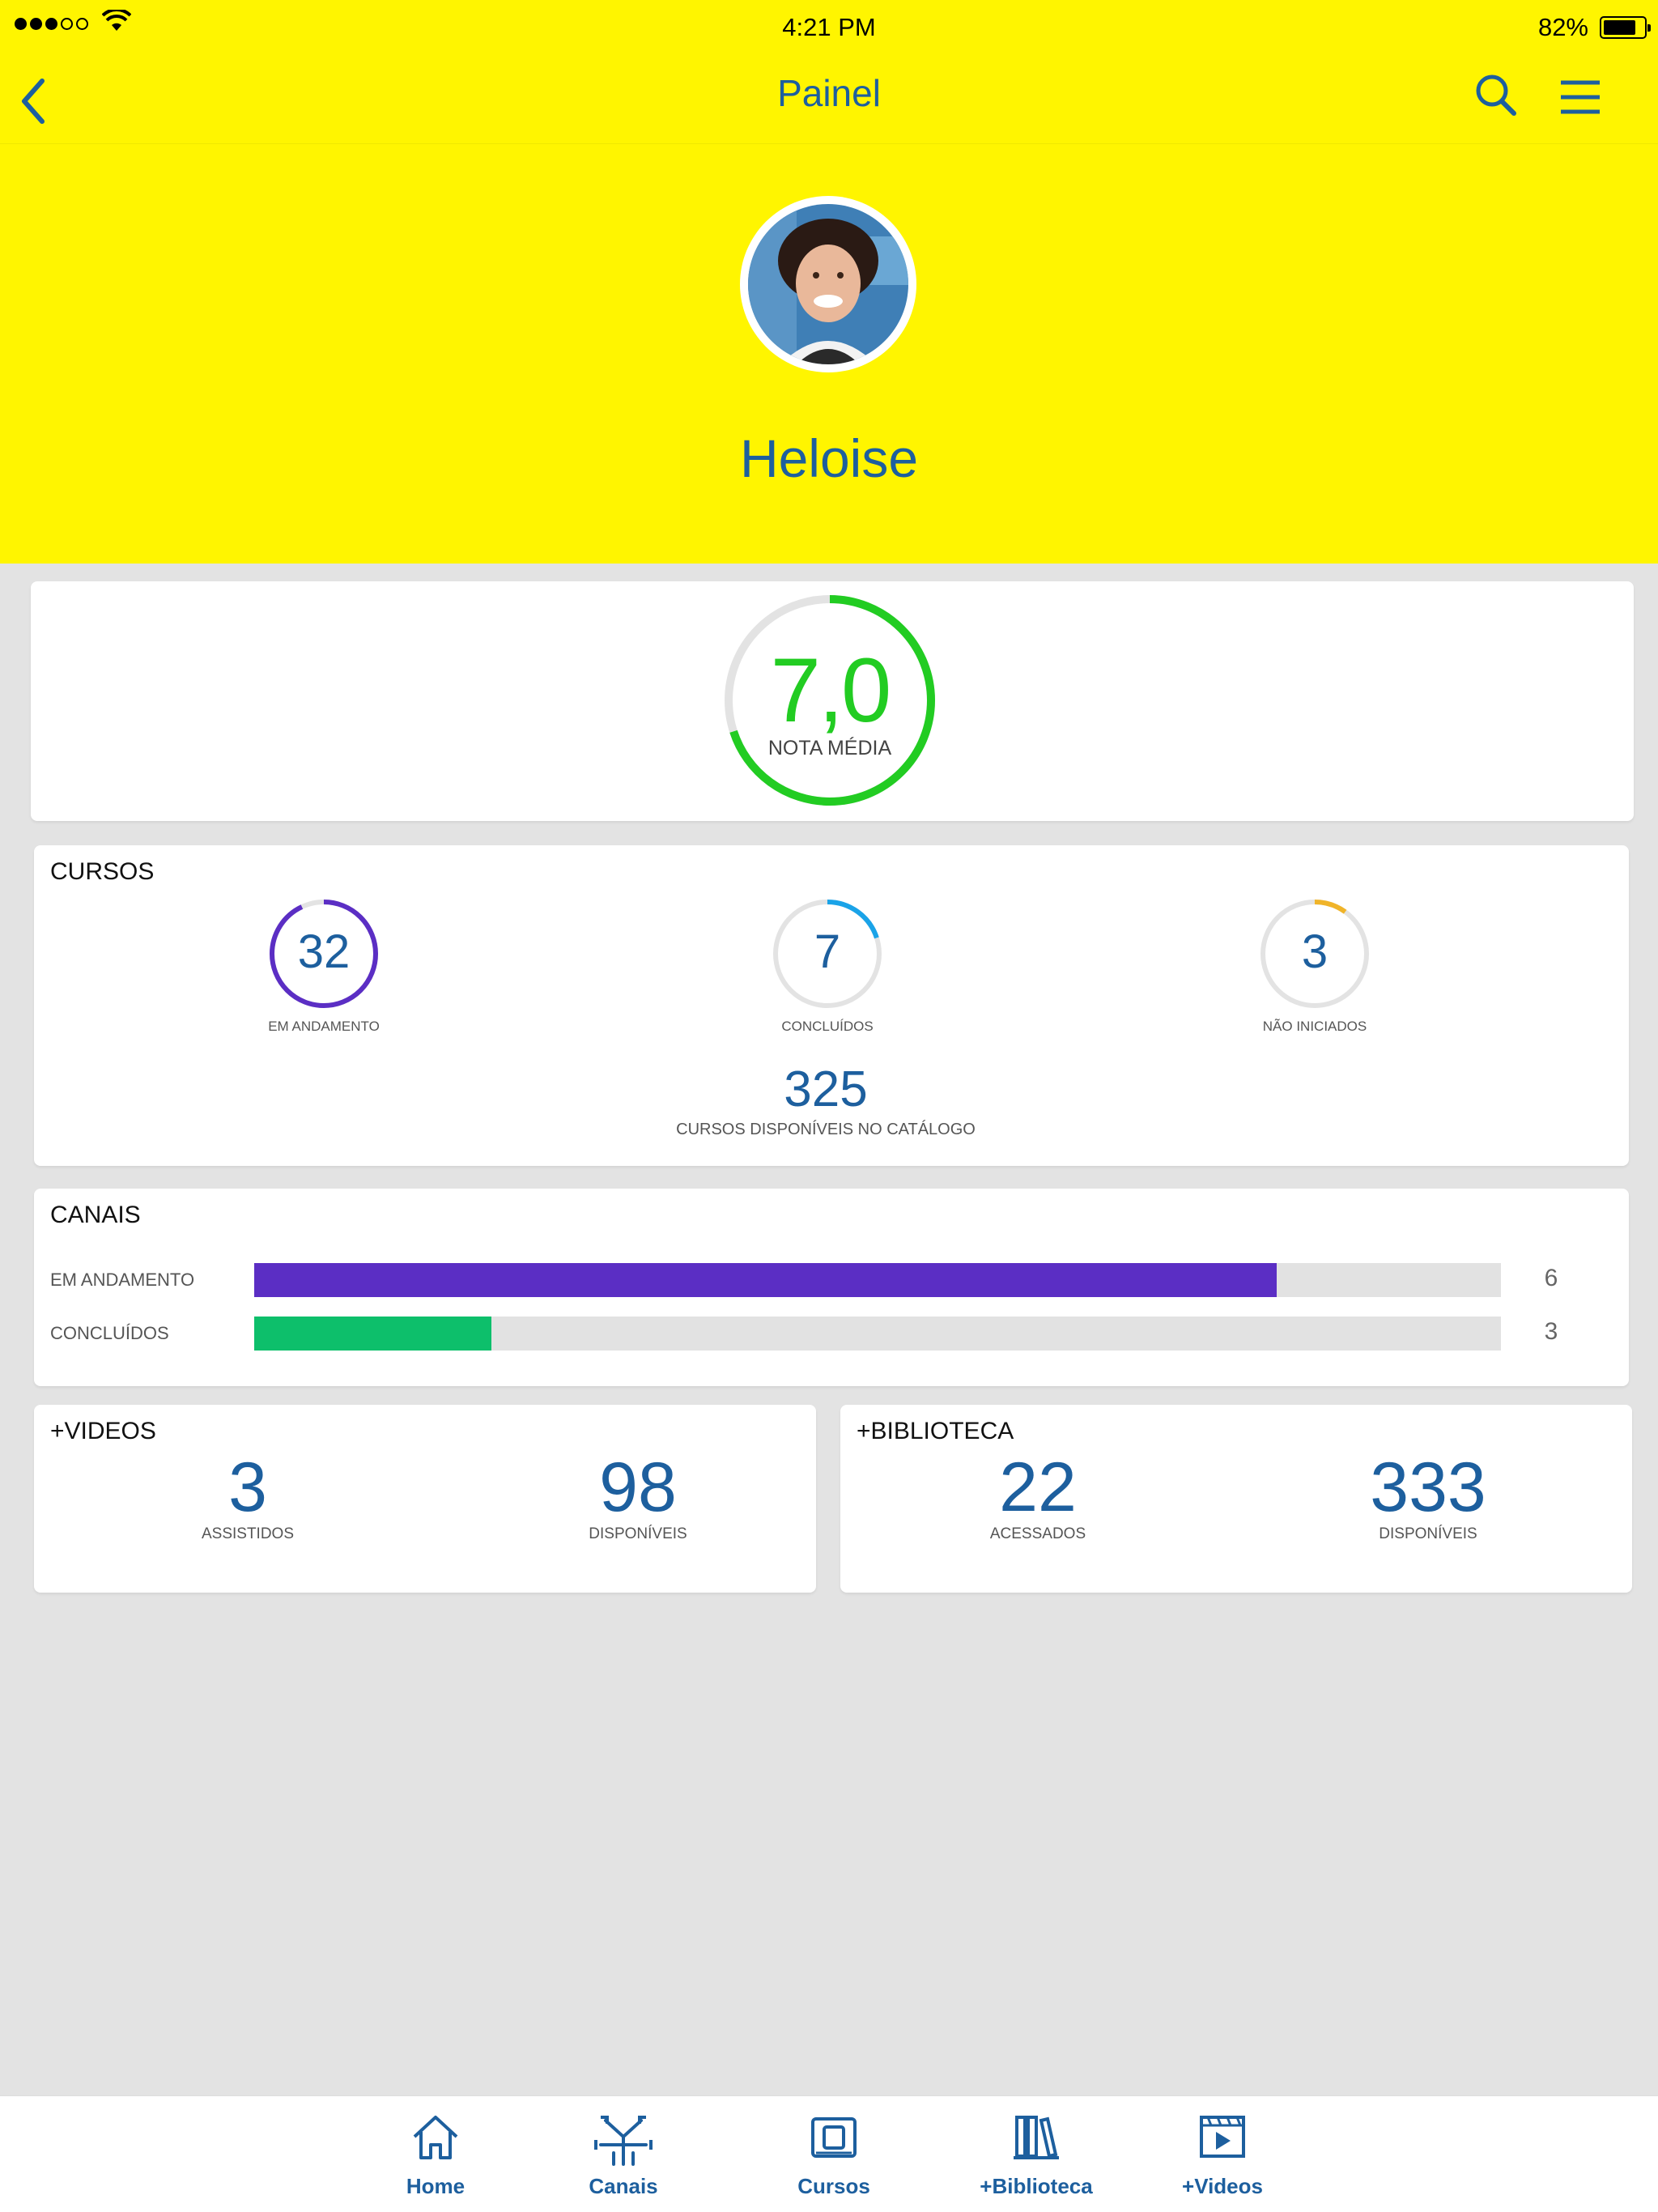  Describe the element at coordinates (122, 1280) in the screenshot. I see `channel-row-label: EM ANDAMENTO` at that location.